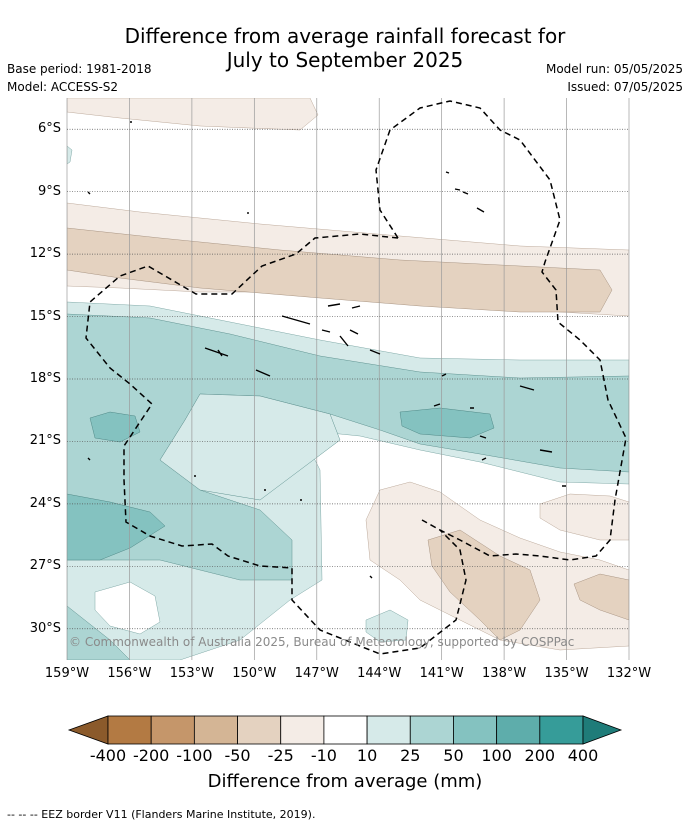  Describe the element at coordinates (108, 755) in the screenshot. I see `colorbar-tick-label: -400` at that location.